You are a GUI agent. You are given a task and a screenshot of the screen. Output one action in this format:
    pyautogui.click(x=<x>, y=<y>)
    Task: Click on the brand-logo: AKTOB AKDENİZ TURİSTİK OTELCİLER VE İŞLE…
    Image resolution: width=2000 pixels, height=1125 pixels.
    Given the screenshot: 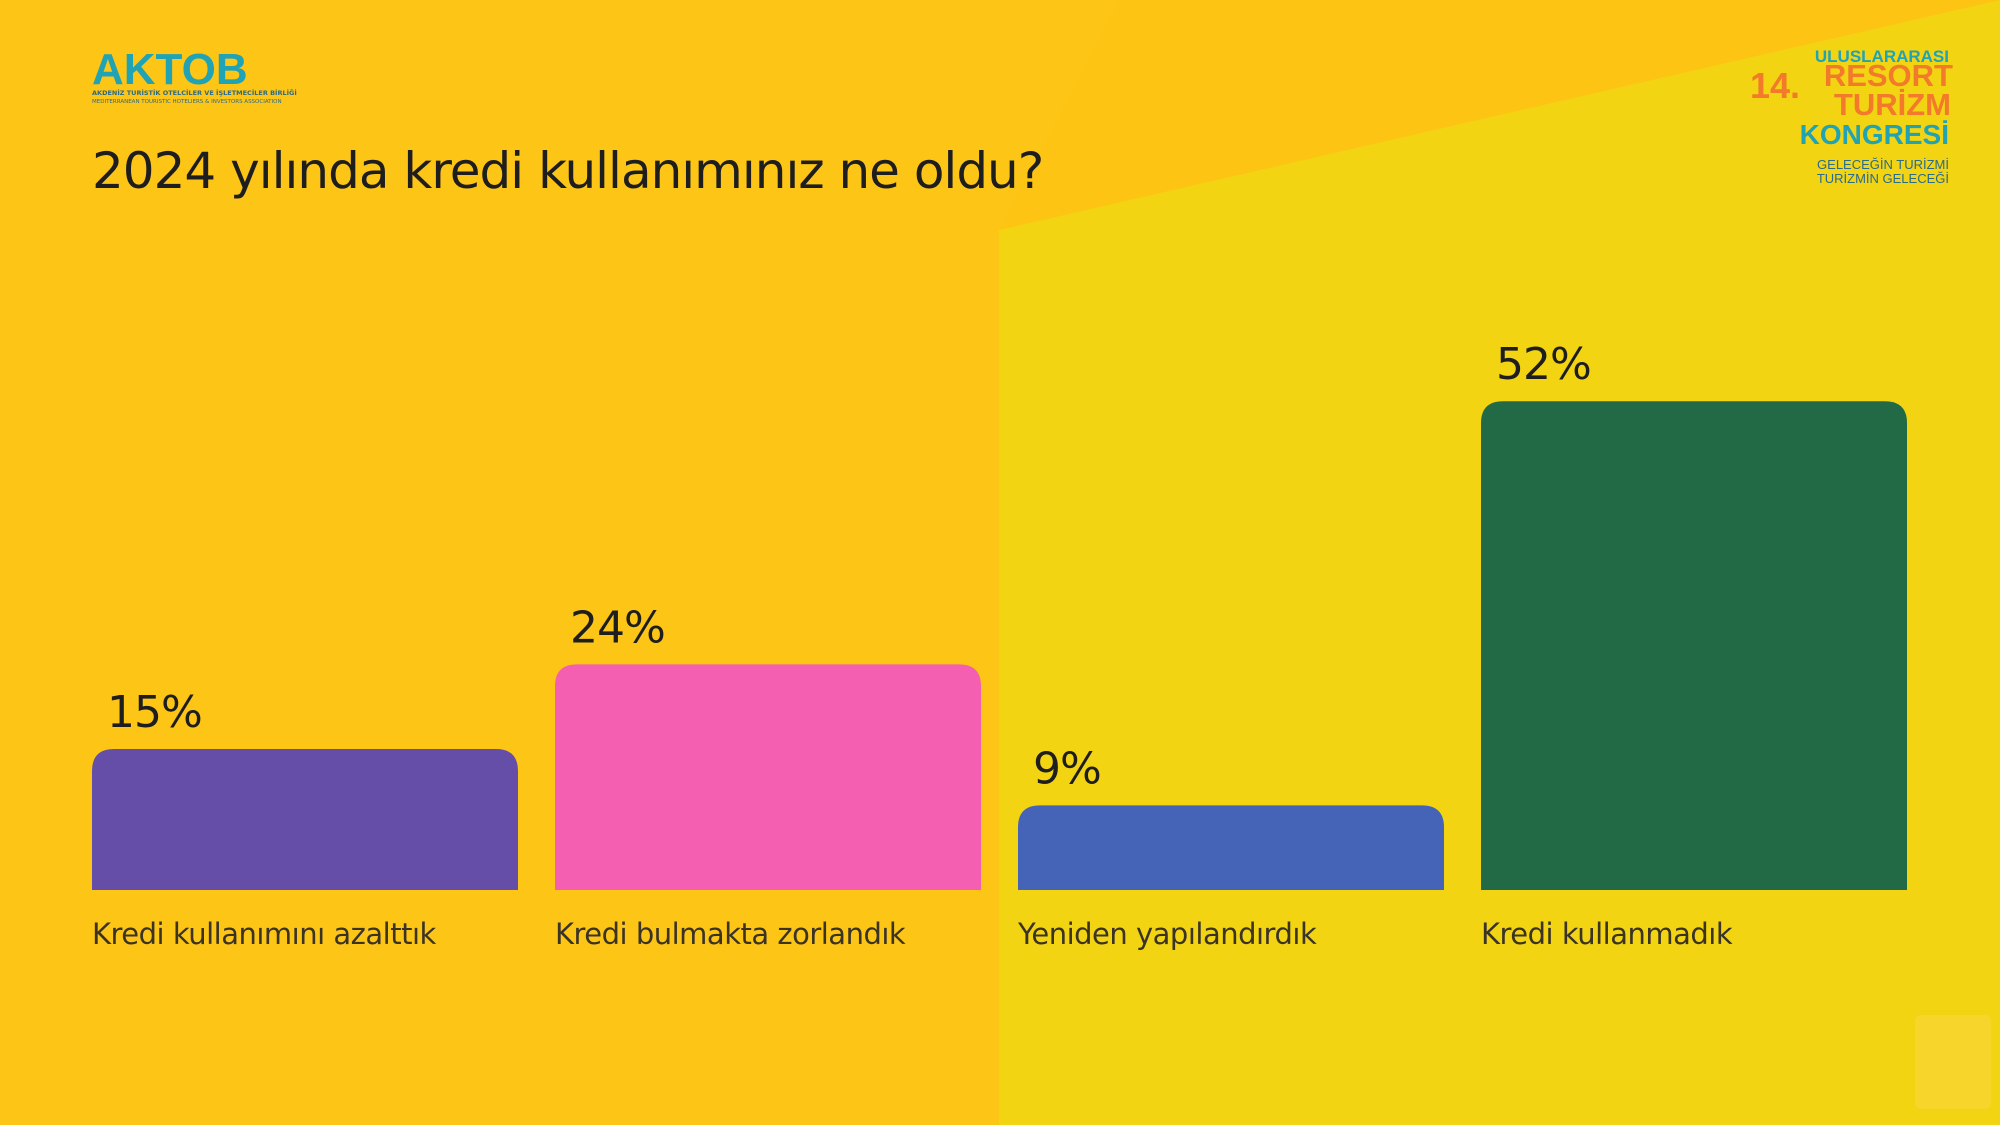 What is the action you would take?
    pyautogui.click(x=194, y=75)
    